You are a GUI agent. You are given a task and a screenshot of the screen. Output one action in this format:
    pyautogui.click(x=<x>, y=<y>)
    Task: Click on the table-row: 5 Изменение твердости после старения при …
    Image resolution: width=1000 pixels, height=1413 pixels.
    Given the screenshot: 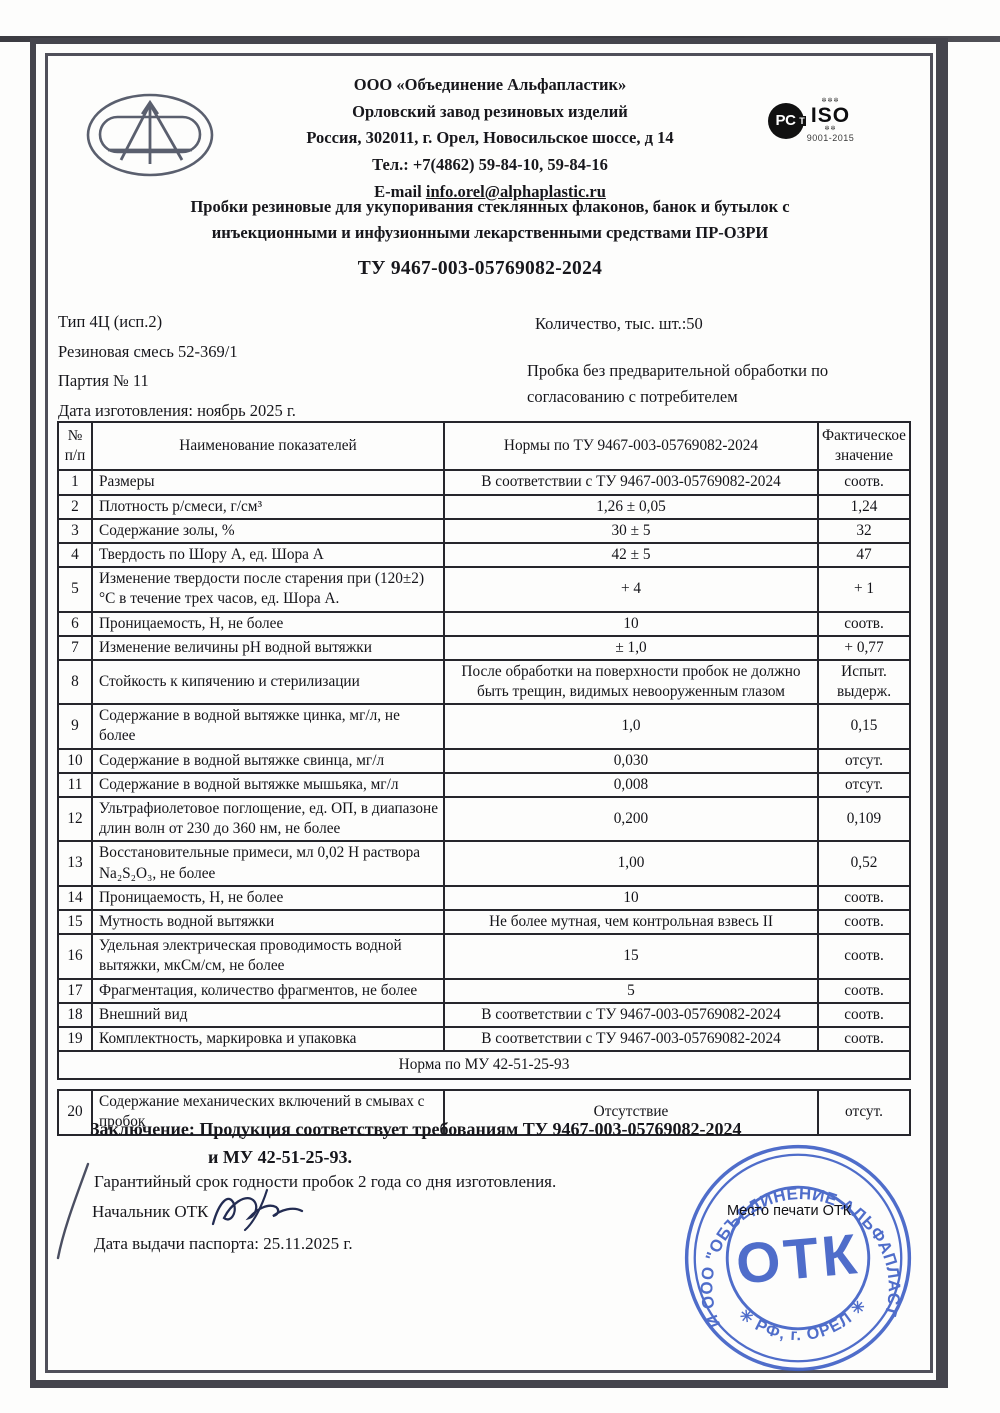 What is the action you would take?
    pyautogui.click(x=484, y=589)
    